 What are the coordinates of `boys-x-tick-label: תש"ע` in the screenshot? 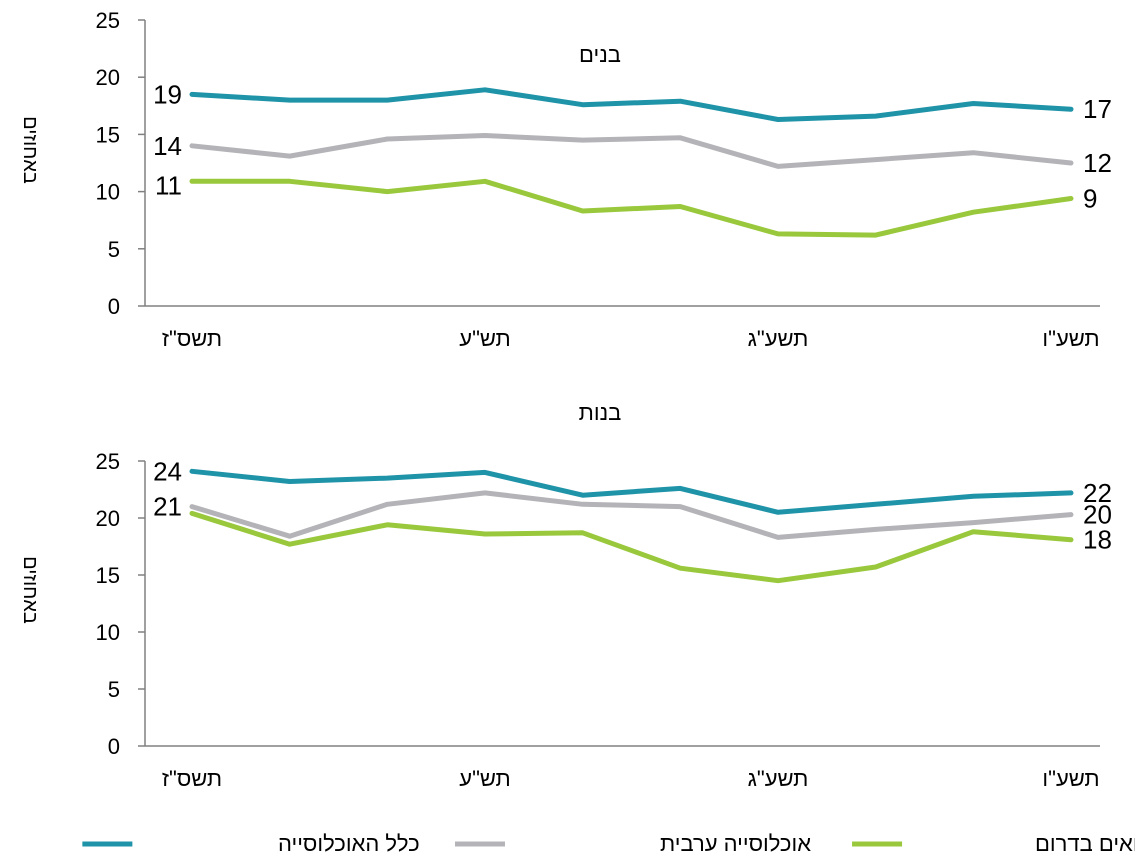 It's located at (484, 338).